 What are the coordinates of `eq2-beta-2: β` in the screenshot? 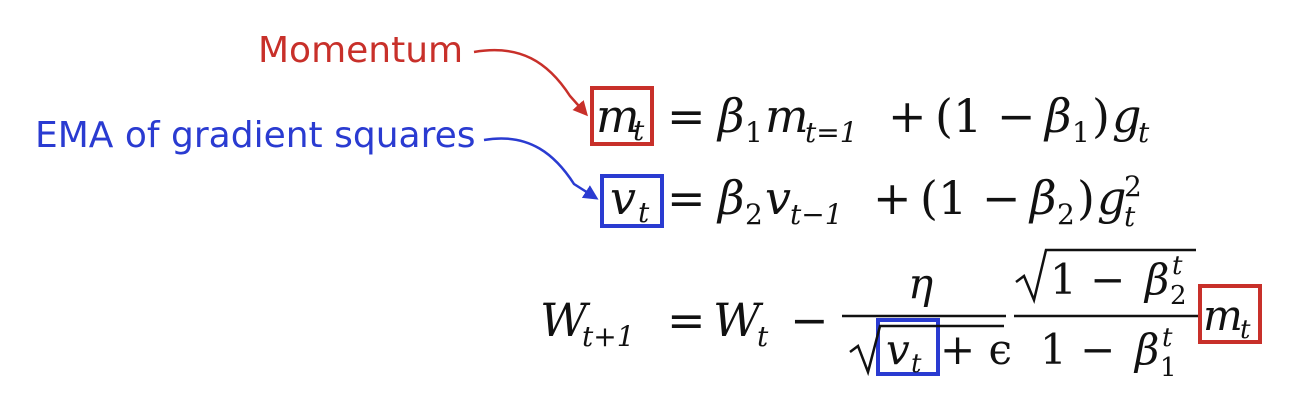 It's located at (1042, 198).